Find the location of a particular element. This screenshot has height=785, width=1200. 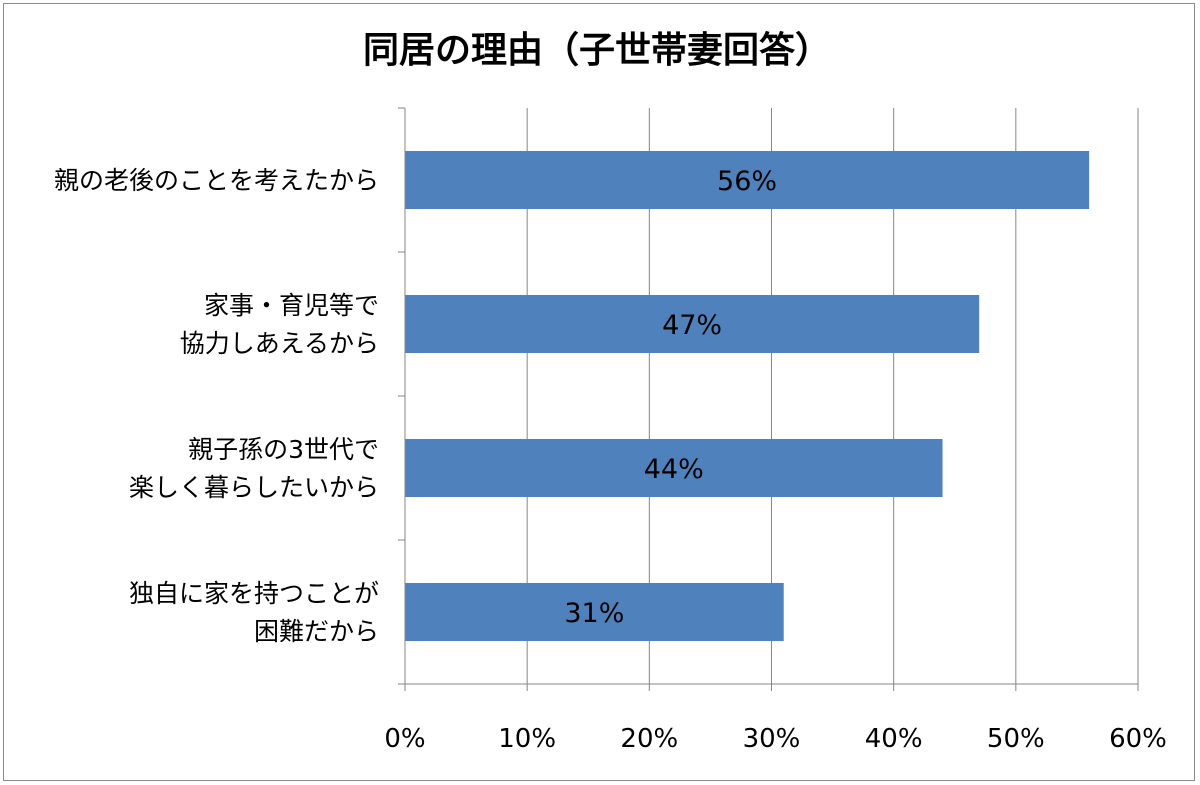

data-label: 47% is located at coordinates (692, 325).